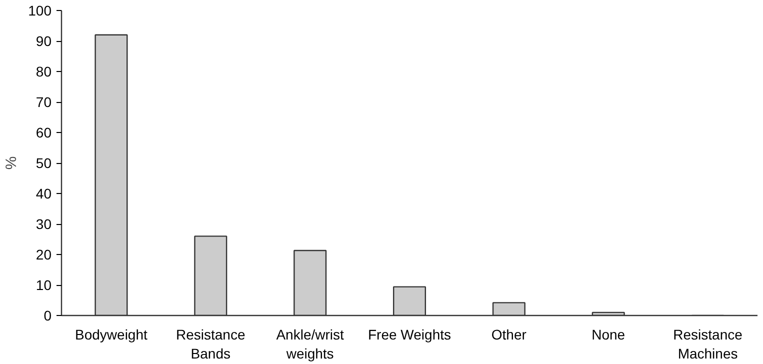  Describe the element at coordinates (609, 334) in the screenshot. I see `x-tick-label: None` at that location.